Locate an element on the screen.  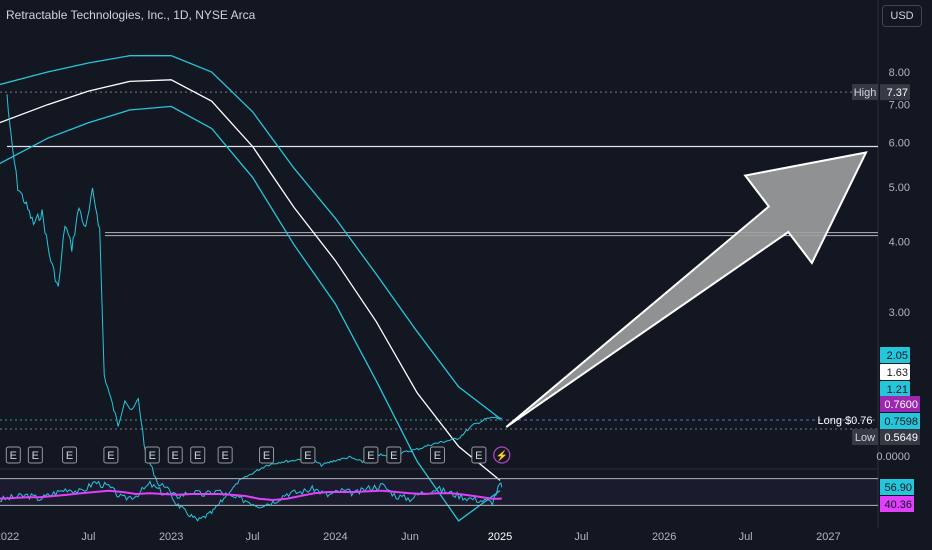
x-tick-label: 2022 is located at coordinates (9, 537).